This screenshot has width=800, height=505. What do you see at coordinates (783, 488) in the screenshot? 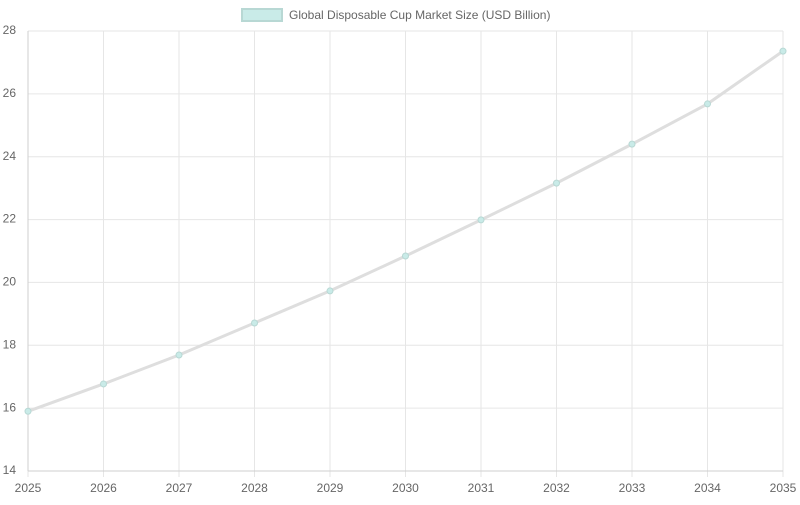
I see `x-tick-label: 2035` at bounding box center [783, 488].